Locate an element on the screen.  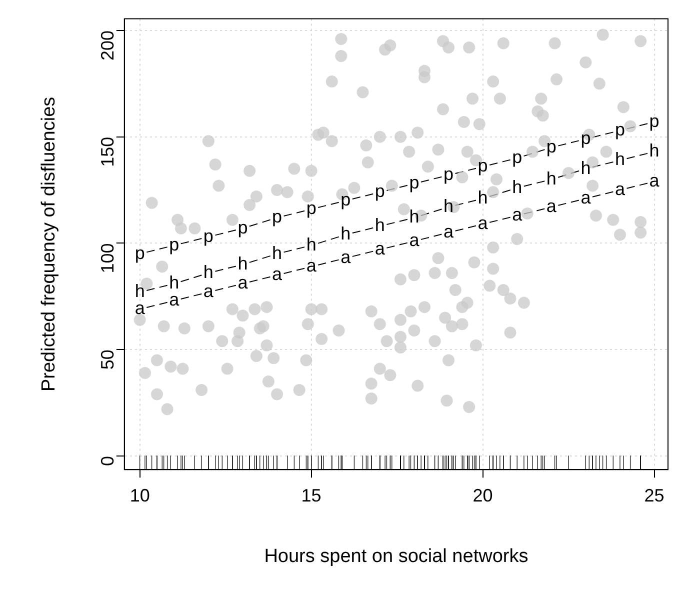
series-label: a is located at coordinates (243, 282).